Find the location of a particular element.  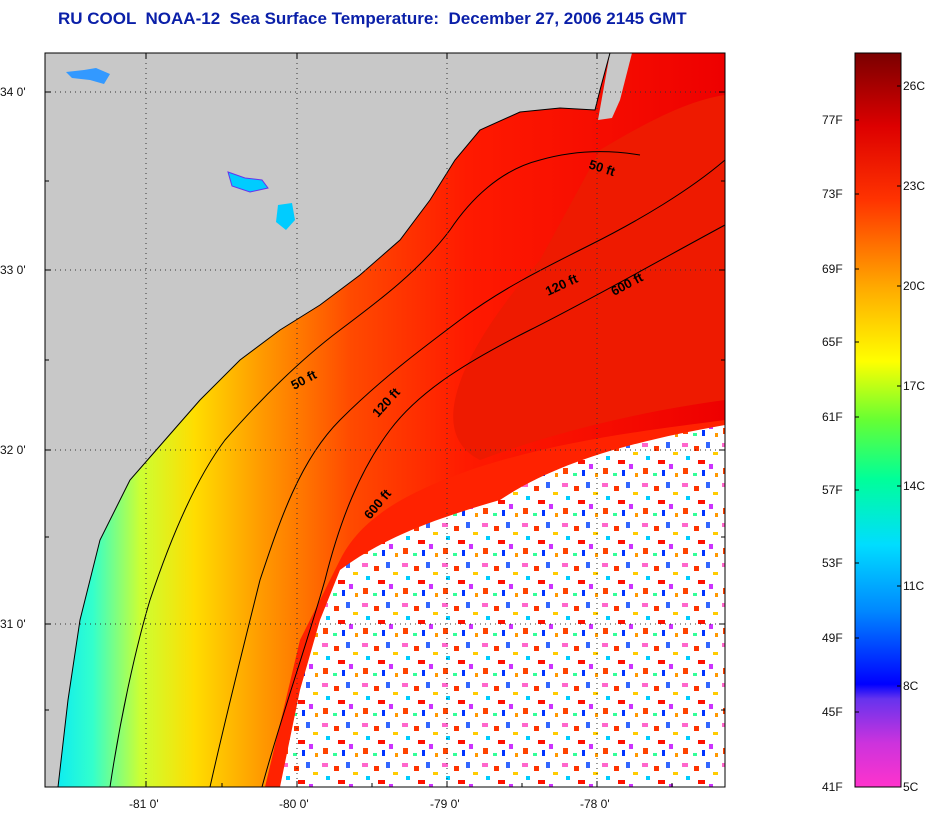

lat-label-32: 32 0' is located at coordinates (13, 450).